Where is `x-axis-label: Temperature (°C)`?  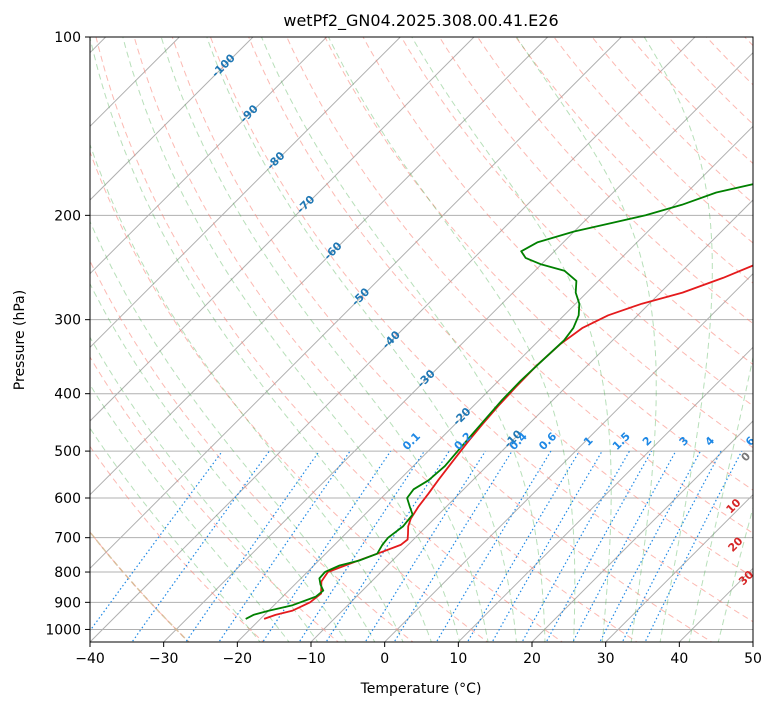
x-axis-label: Temperature (°C) is located at coordinates (421, 689).